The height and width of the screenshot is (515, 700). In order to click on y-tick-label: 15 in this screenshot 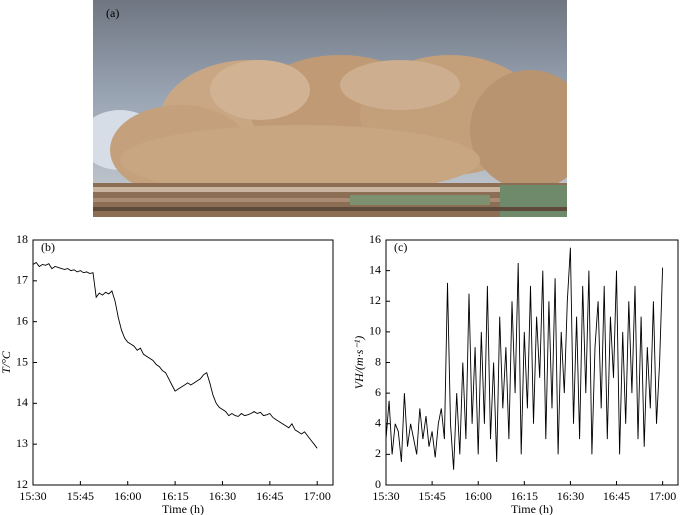, I will do `click(22, 361)`.